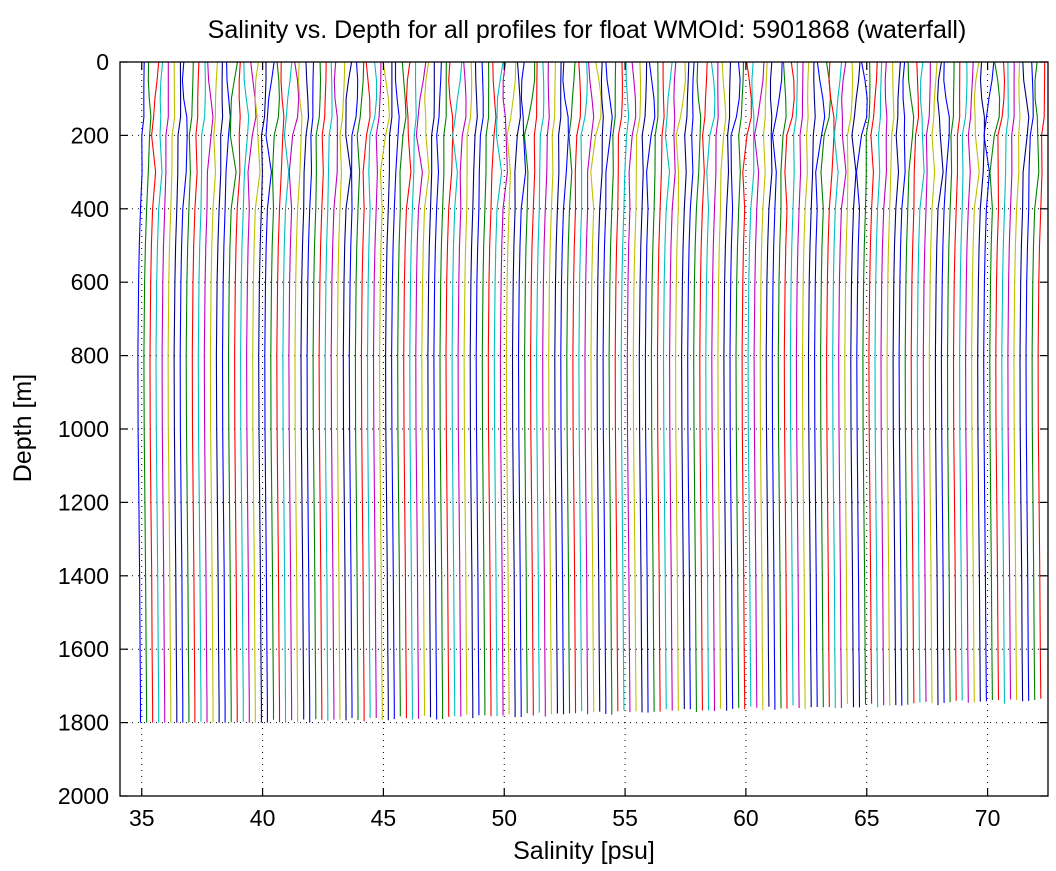 This screenshot has height=871, width=1056. Describe the element at coordinates (90, 209) in the screenshot. I see `y-tick-label: 400` at that location.